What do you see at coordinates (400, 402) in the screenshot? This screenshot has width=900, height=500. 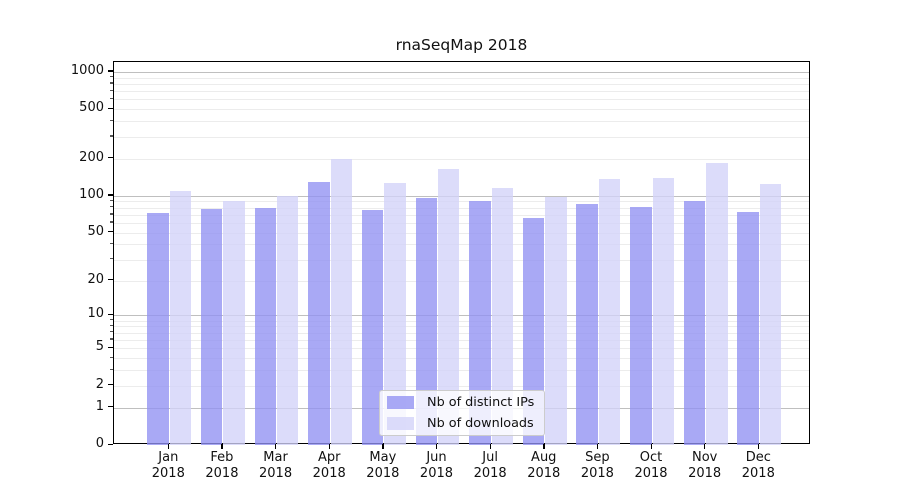 I see `legend-swatch-distinct-ips` at bounding box center [400, 402].